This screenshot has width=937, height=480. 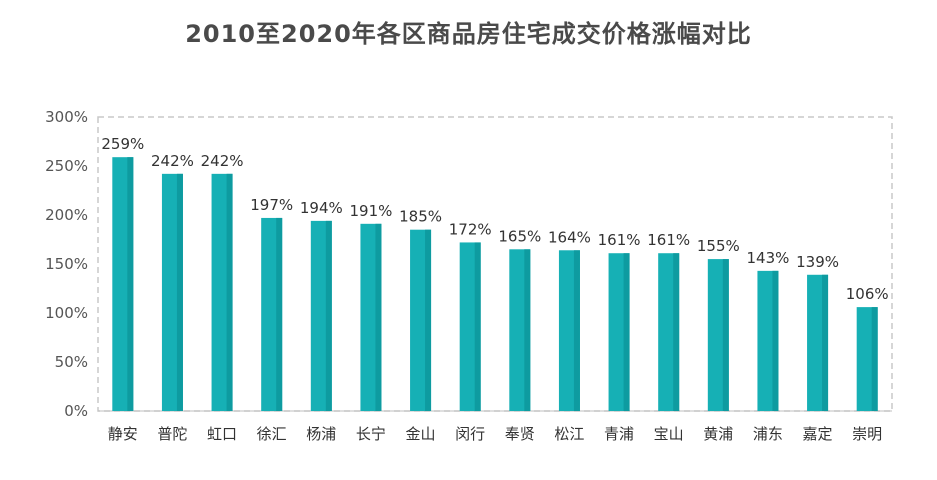 I want to click on data-label: 164%, so click(x=569, y=237).